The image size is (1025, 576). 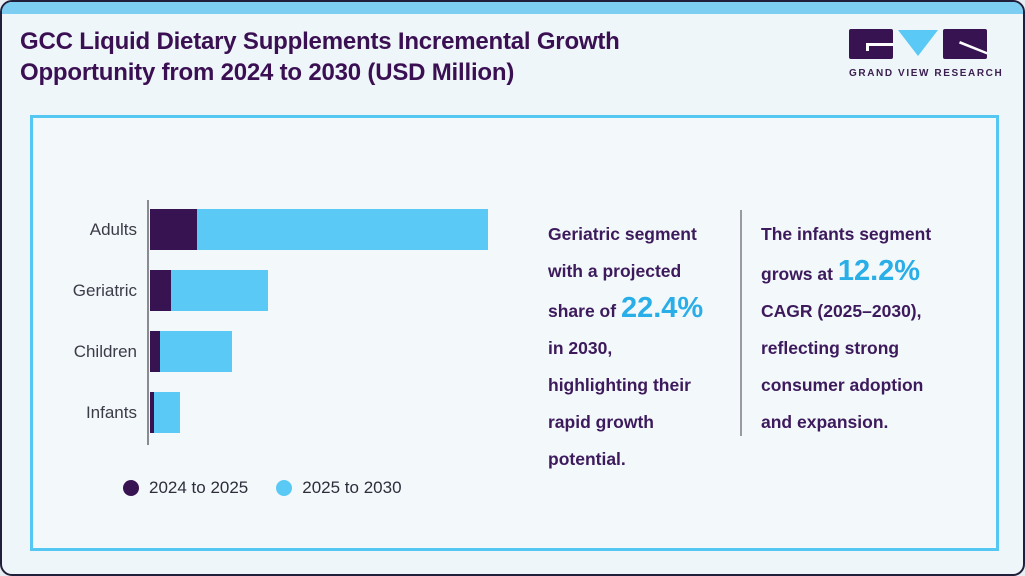 What do you see at coordinates (113, 229) in the screenshot?
I see `category-label: Adults` at bounding box center [113, 229].